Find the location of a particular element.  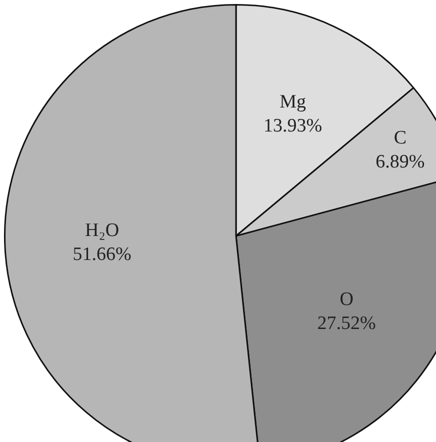

data-label: 13.93% is located at coordinates (293, 126).